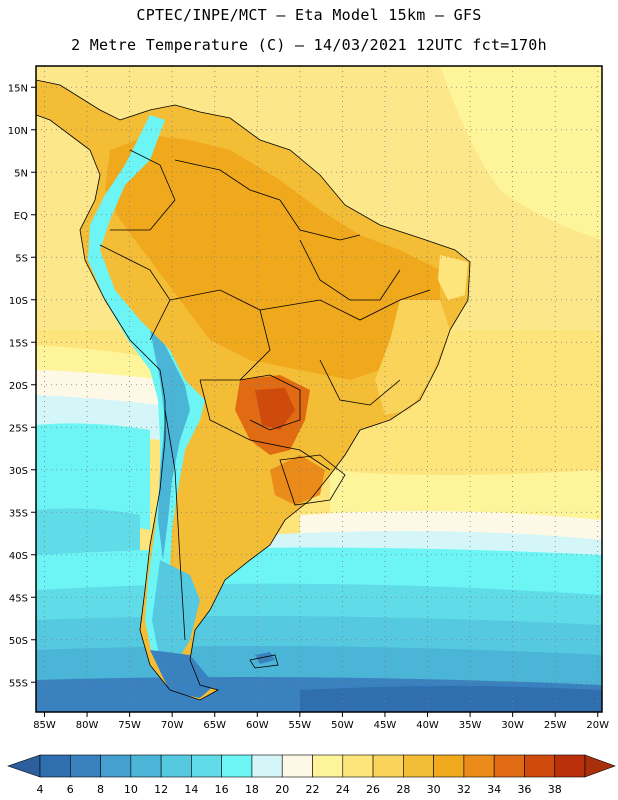 Image resolution: width=618 pixels, height=800 pixels. Describe the element at coordinates (87, 725) in the screenshot. I see `lon-tick-label: 80W` at that location.